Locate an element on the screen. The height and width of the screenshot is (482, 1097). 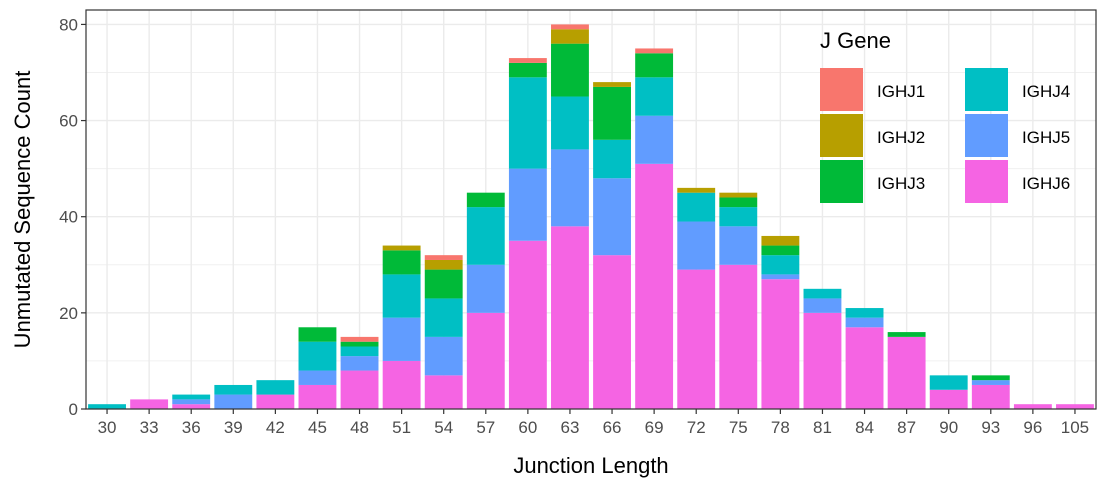
legend-key-ighj5 is located at coordinates (986, 135).